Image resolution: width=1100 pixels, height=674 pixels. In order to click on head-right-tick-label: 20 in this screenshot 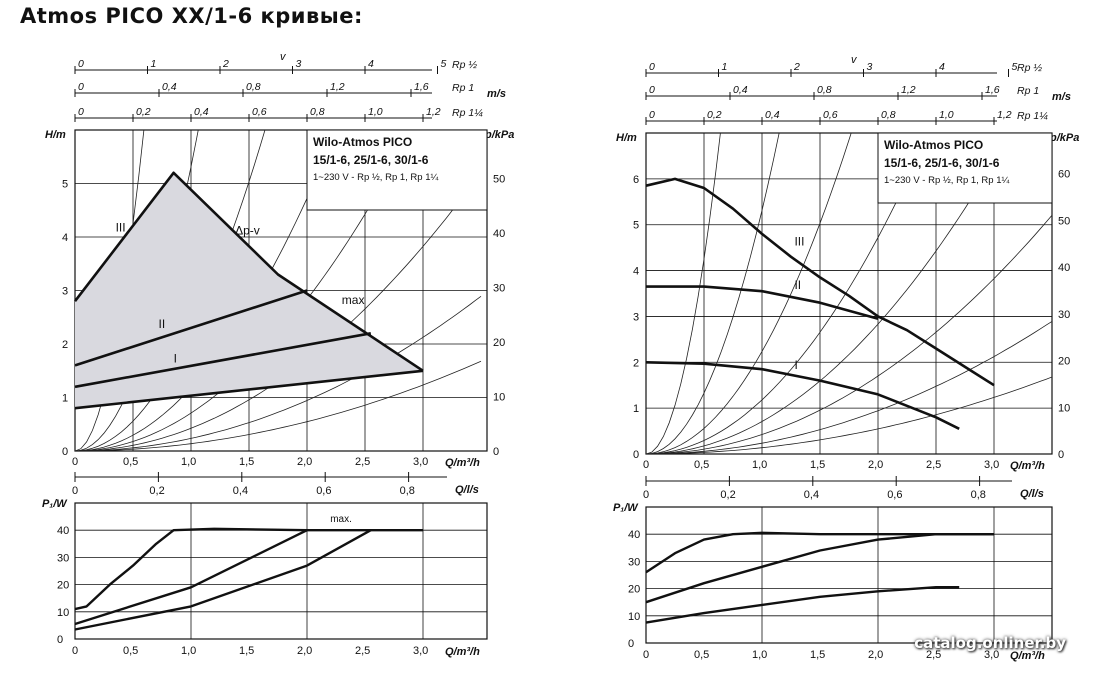, I will do `click(499, 343)`.